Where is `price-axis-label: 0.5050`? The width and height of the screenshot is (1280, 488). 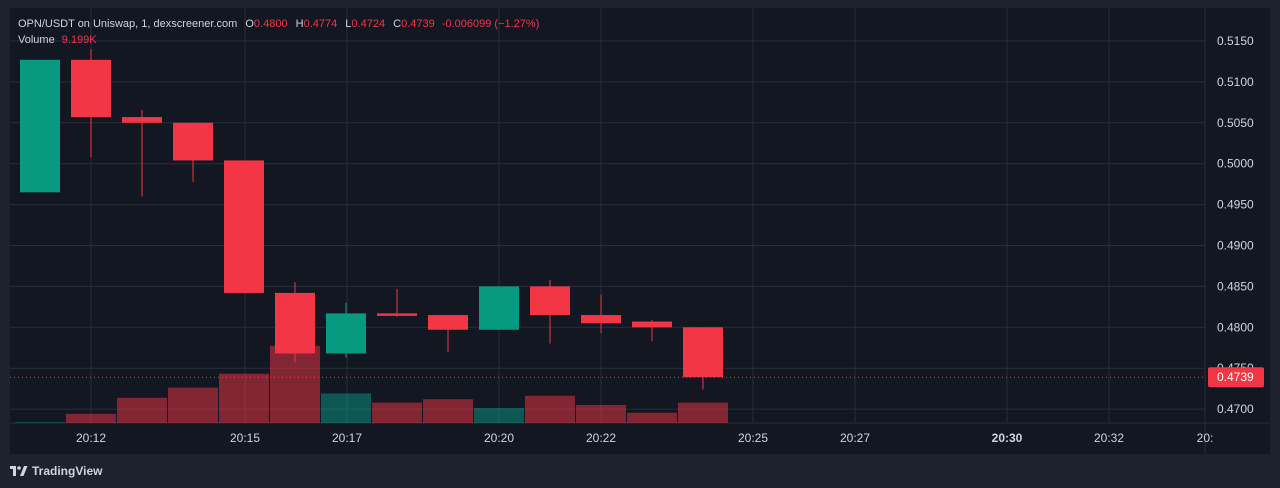
price-axis-label: 0.5050 is located at coordinates (1235, 123).